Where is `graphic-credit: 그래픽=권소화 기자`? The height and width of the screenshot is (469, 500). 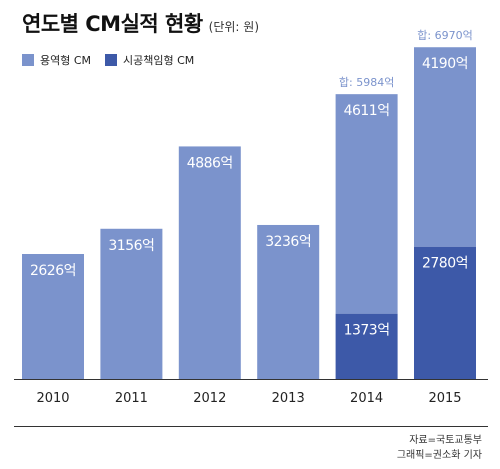
graphic-credit: 그래픽=권소화 기자 is located at coordinates (439, 455).